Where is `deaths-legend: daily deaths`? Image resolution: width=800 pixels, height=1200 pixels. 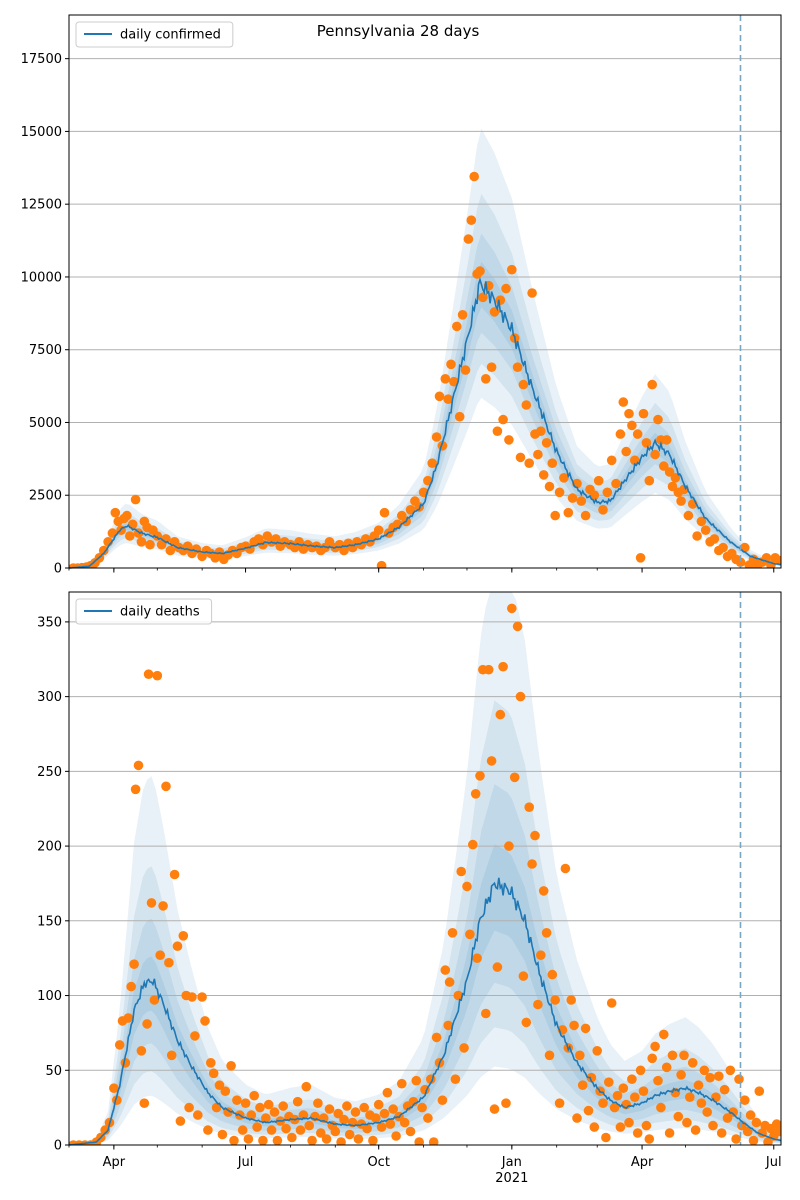 deaths-legend: daily deaths is located at coordinates (144, 611).